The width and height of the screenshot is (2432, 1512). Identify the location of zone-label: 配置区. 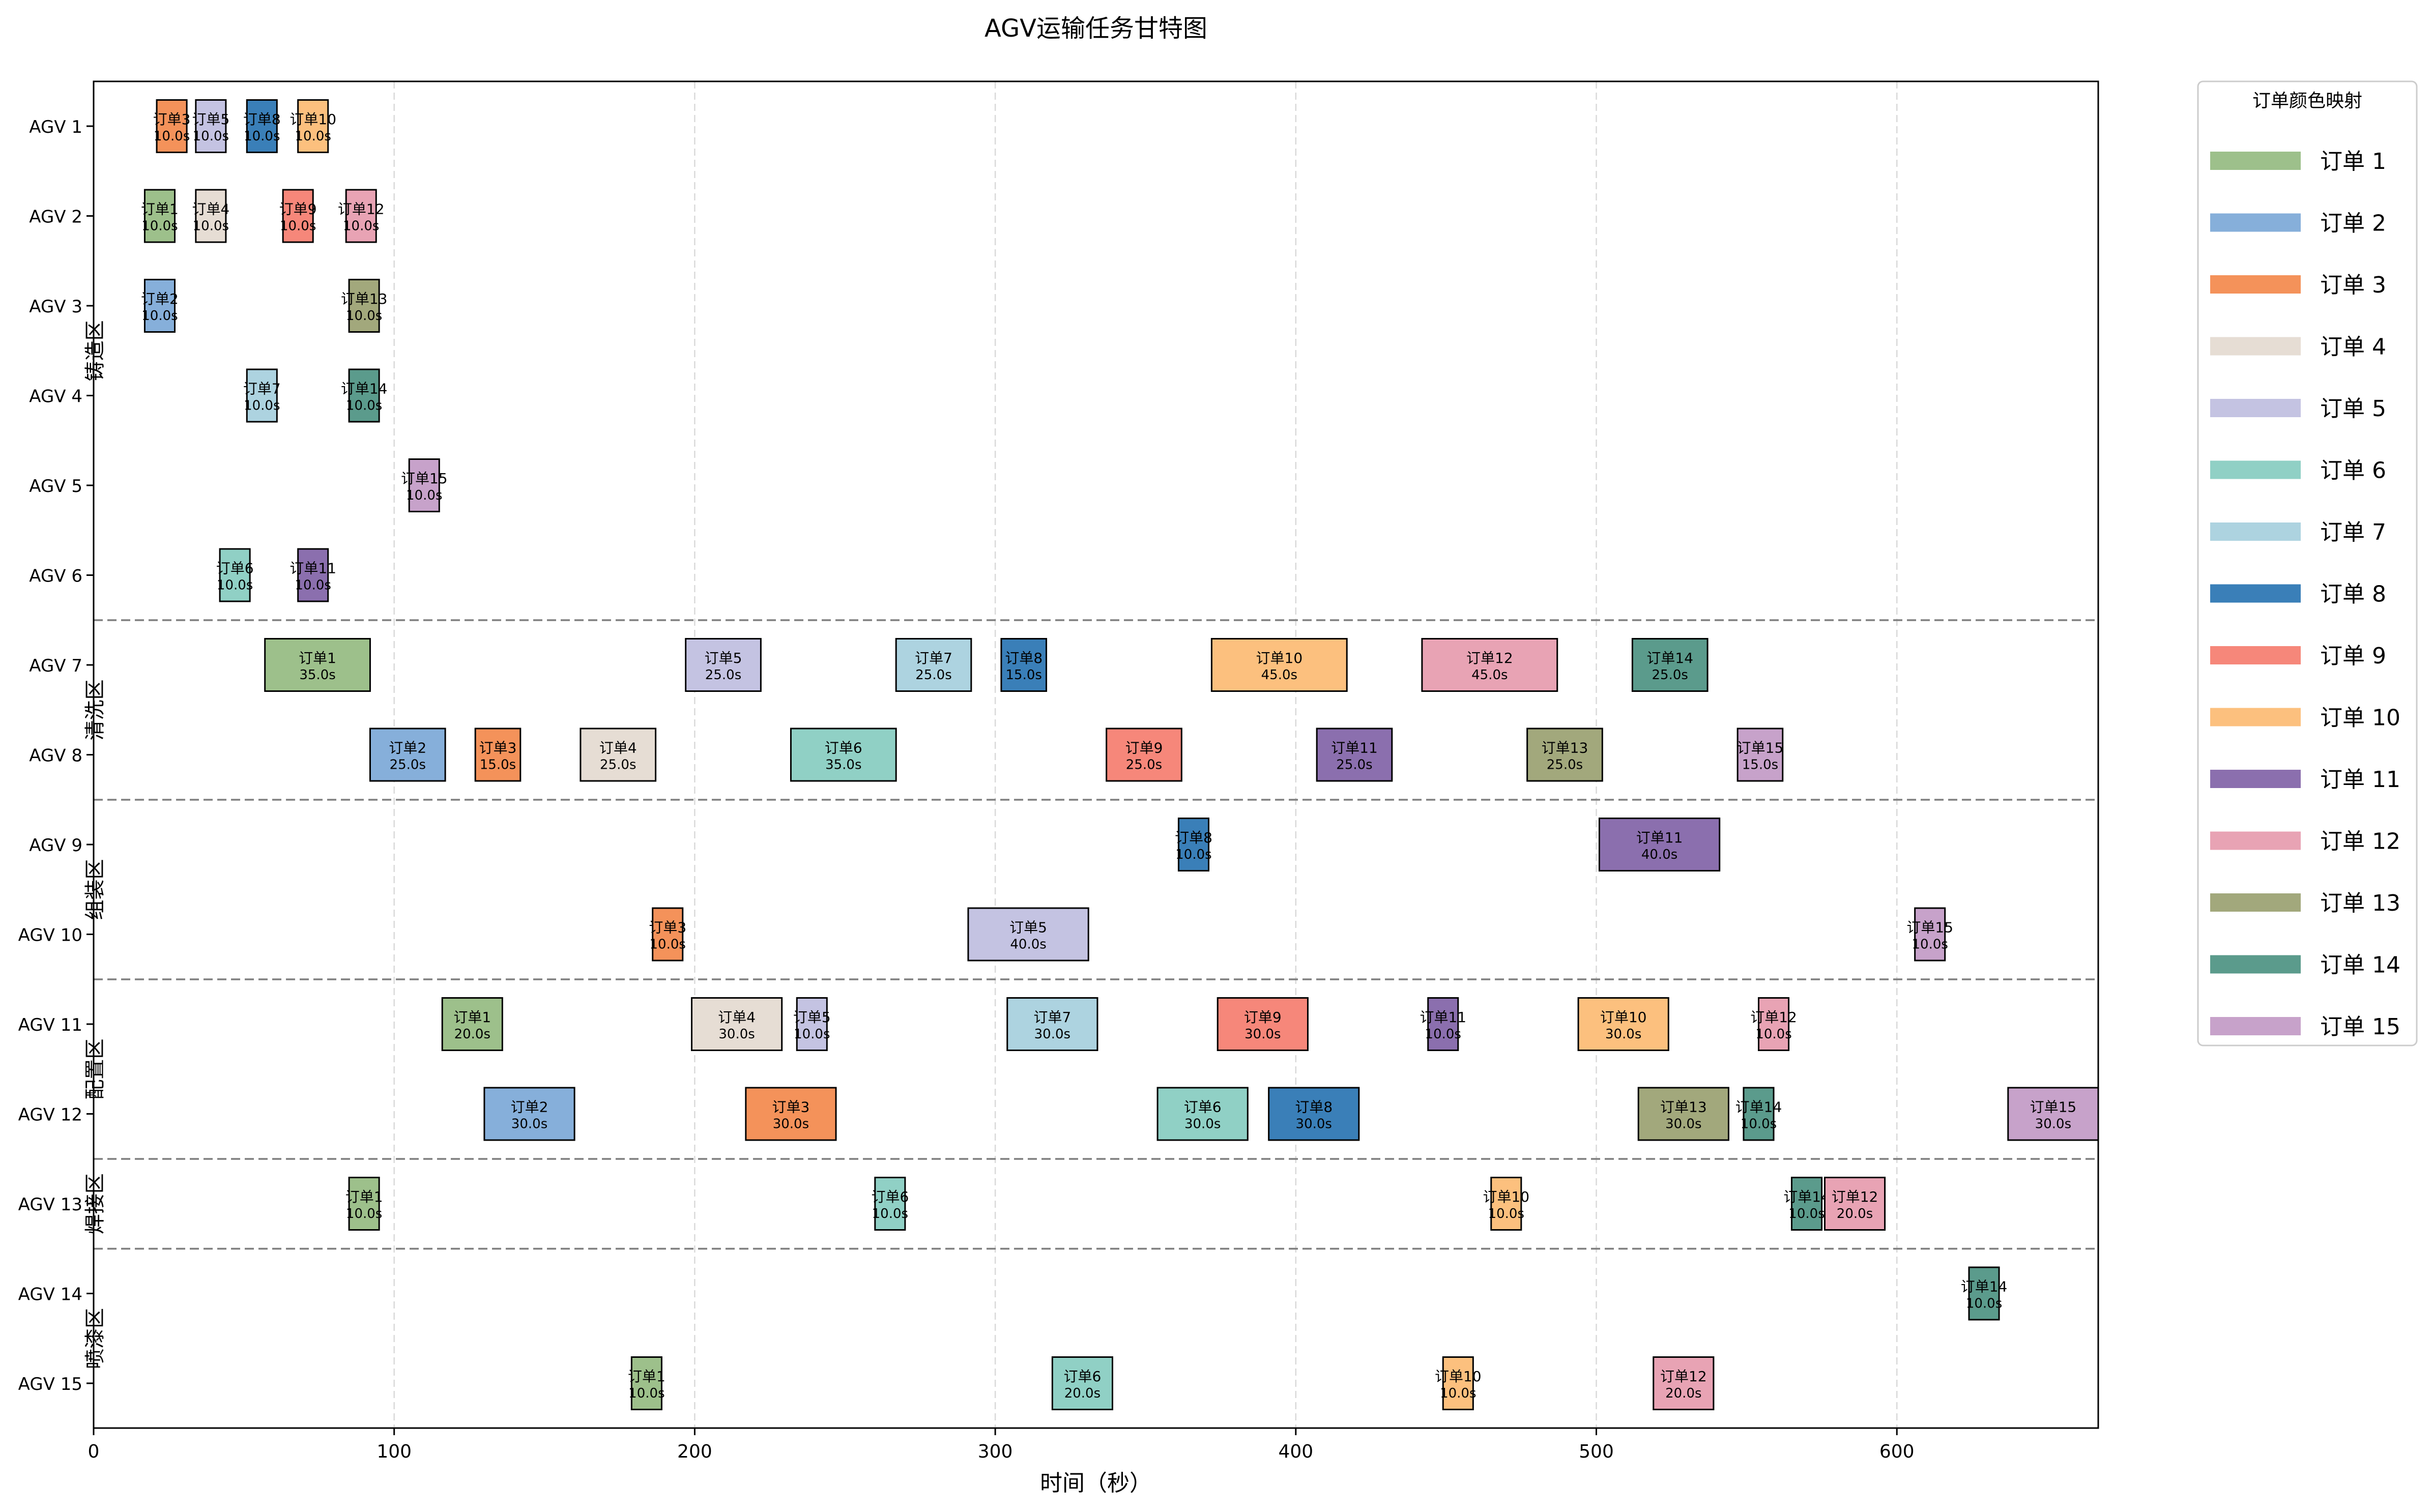
(95, 1069).